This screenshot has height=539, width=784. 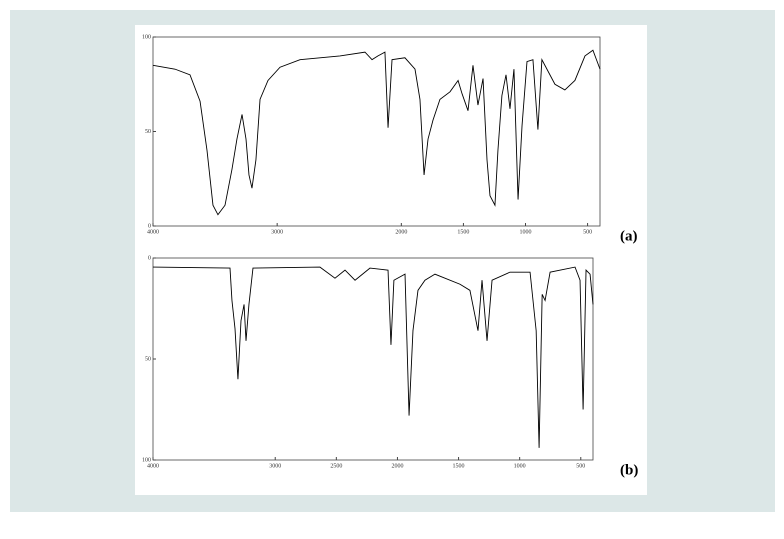 What do you see at coordinates (629, 470) in the screenshot?
I see `panel-label: (b)` at bounding box center [629, 470].